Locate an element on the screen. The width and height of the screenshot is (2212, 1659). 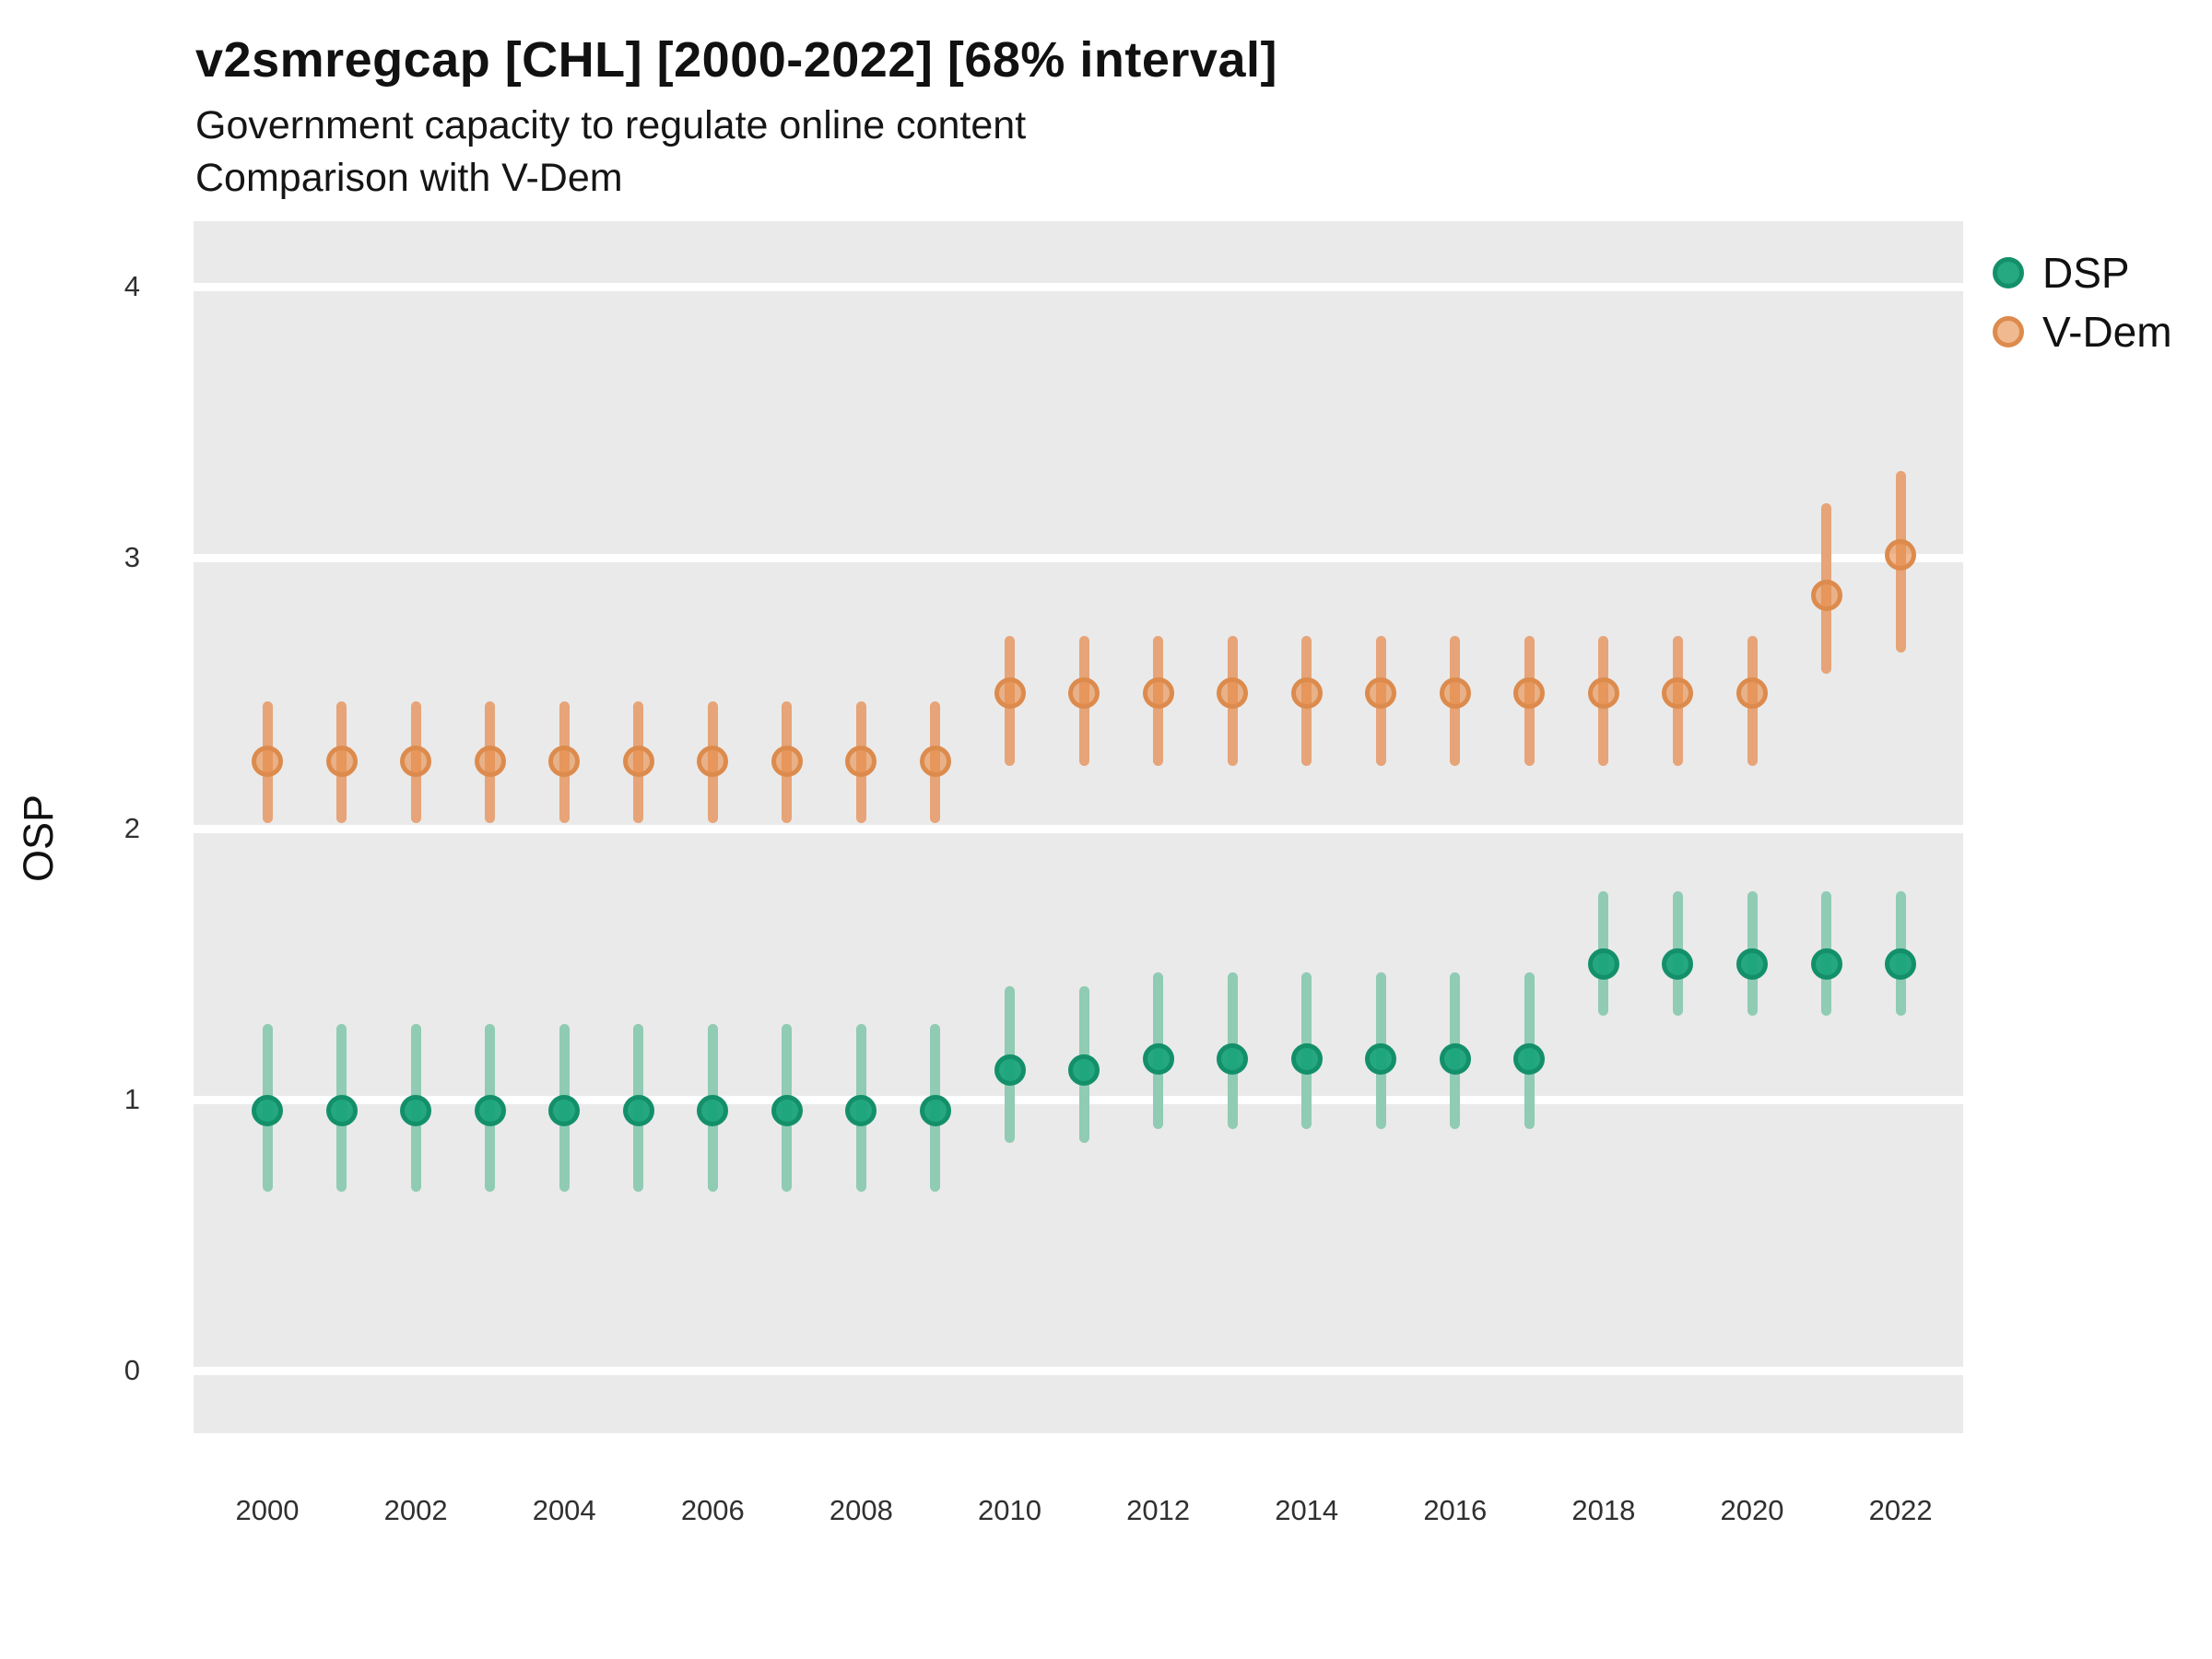
legend-item-vdem: V-Dem is located at coordinates (2082, 331).